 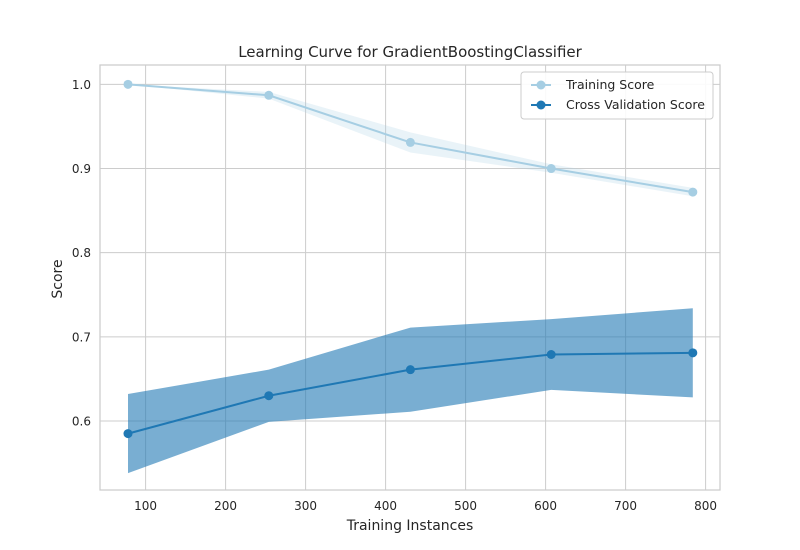 What do you see at coordinates (145, 506) in the screenshot?
I see `x-tick-label: 100` at bounding box center [145, 506].